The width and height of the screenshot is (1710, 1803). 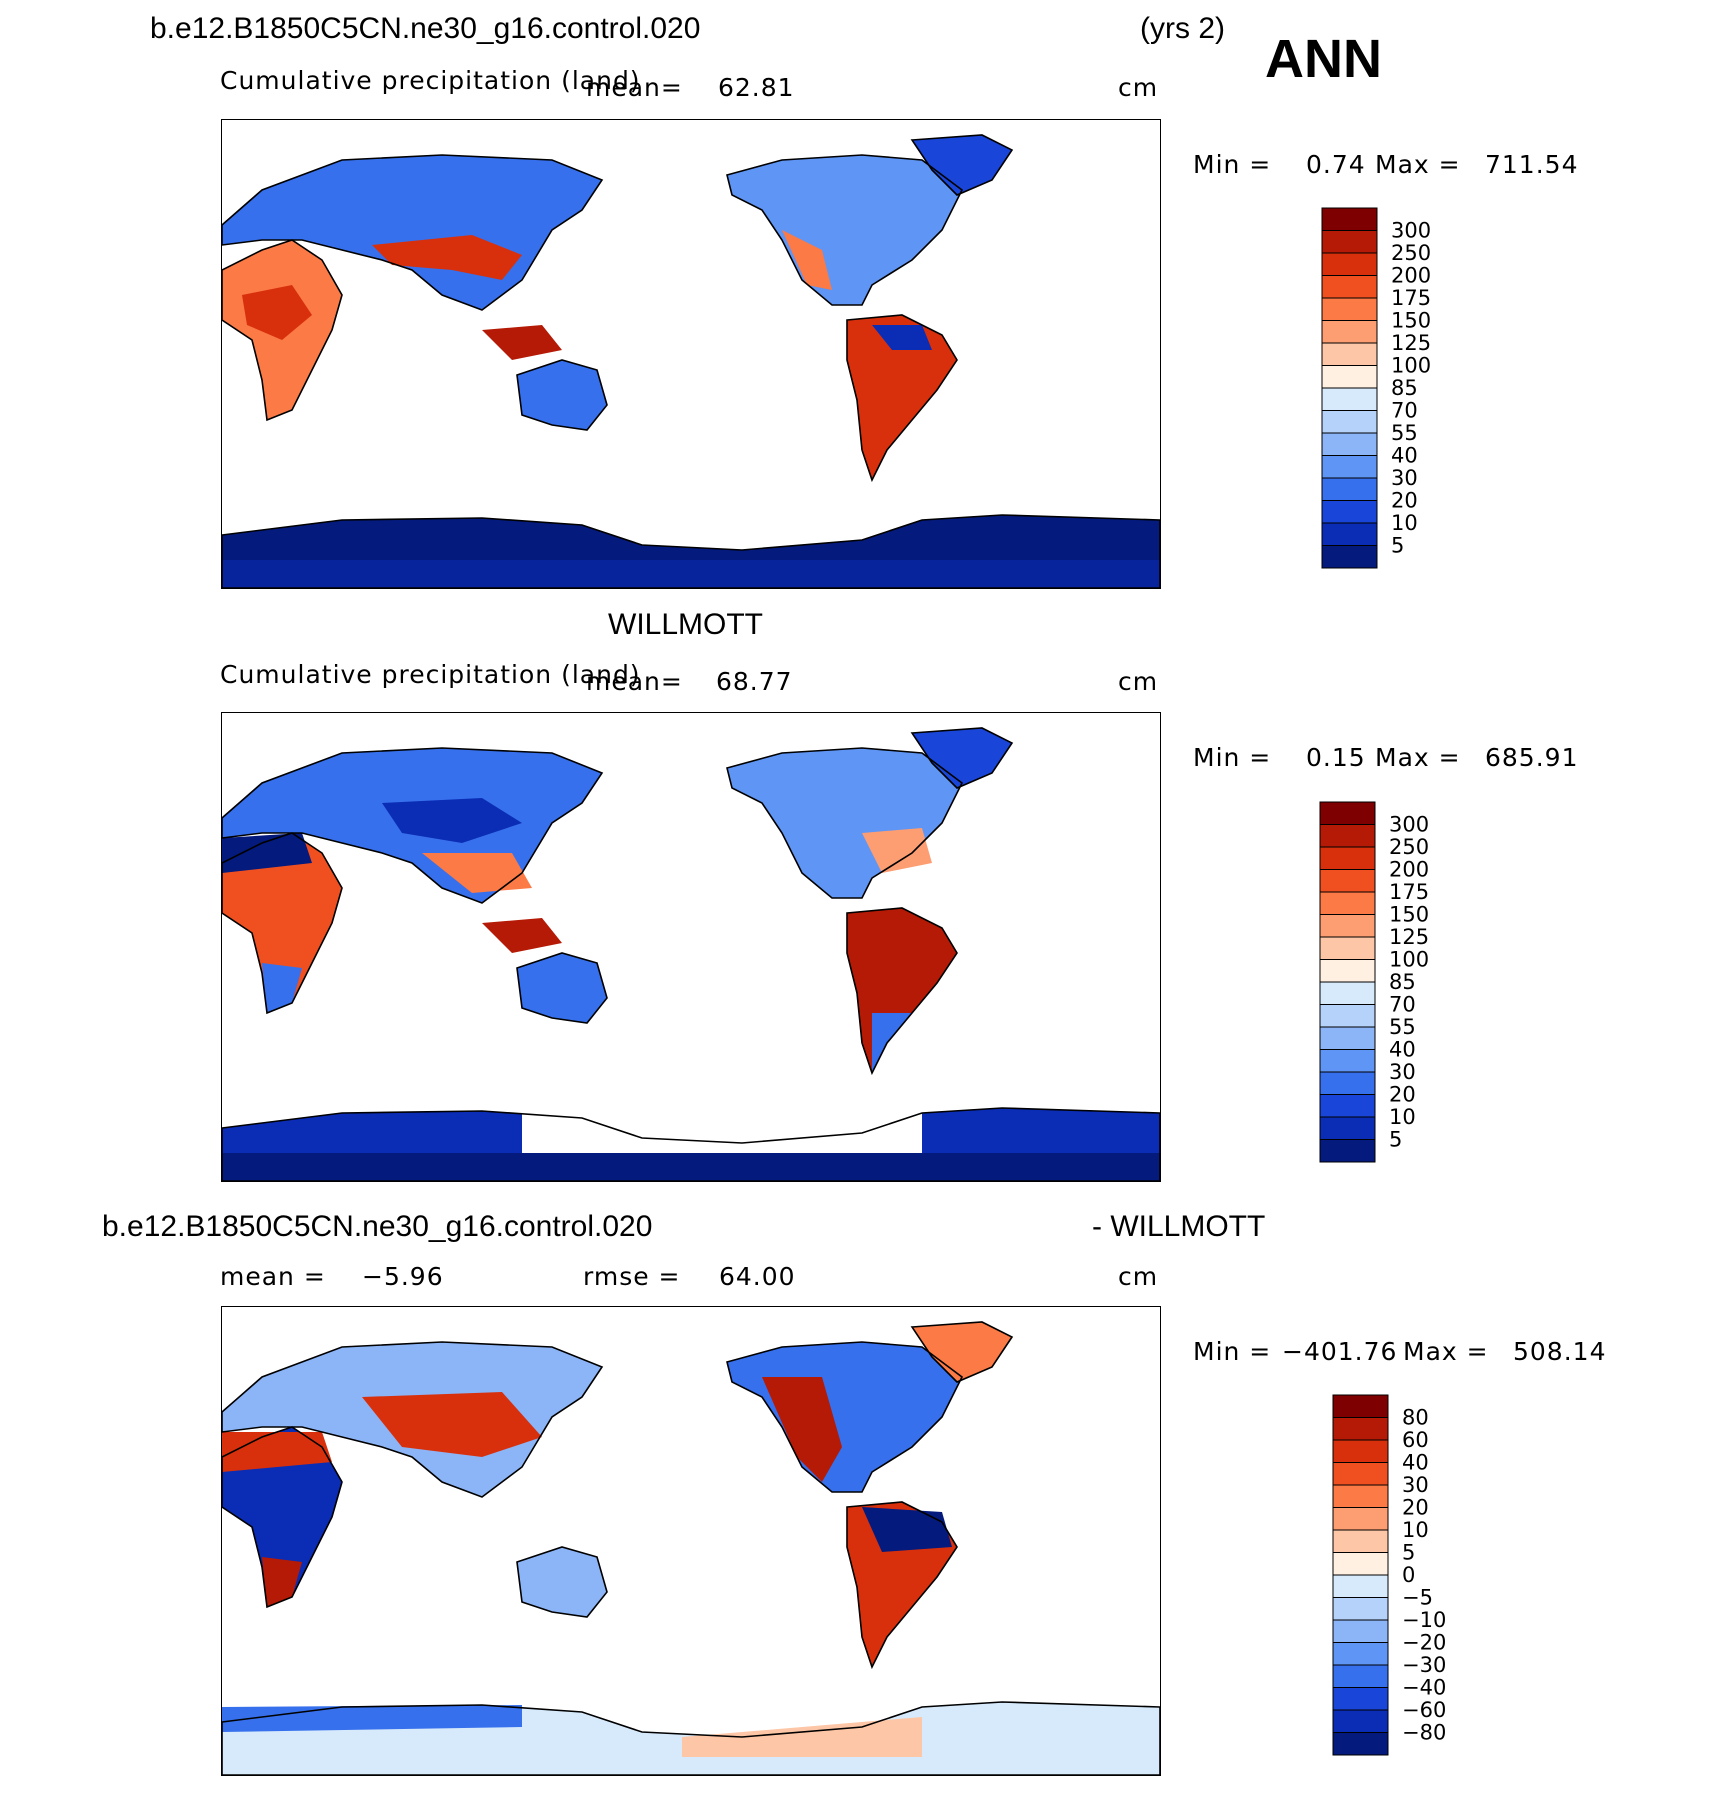 What do you see at coordinates (1418, 757) in the screenshot?
I see `max-label-2: Max =` at bounding box center [1418, 757].